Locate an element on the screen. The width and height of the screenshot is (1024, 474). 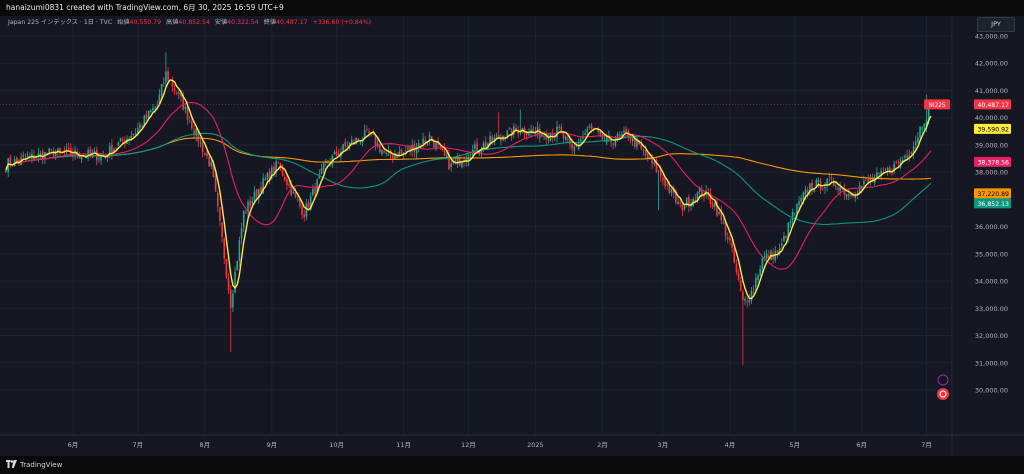
x-tick-label: 2月 is located at coordinates (602, 445).